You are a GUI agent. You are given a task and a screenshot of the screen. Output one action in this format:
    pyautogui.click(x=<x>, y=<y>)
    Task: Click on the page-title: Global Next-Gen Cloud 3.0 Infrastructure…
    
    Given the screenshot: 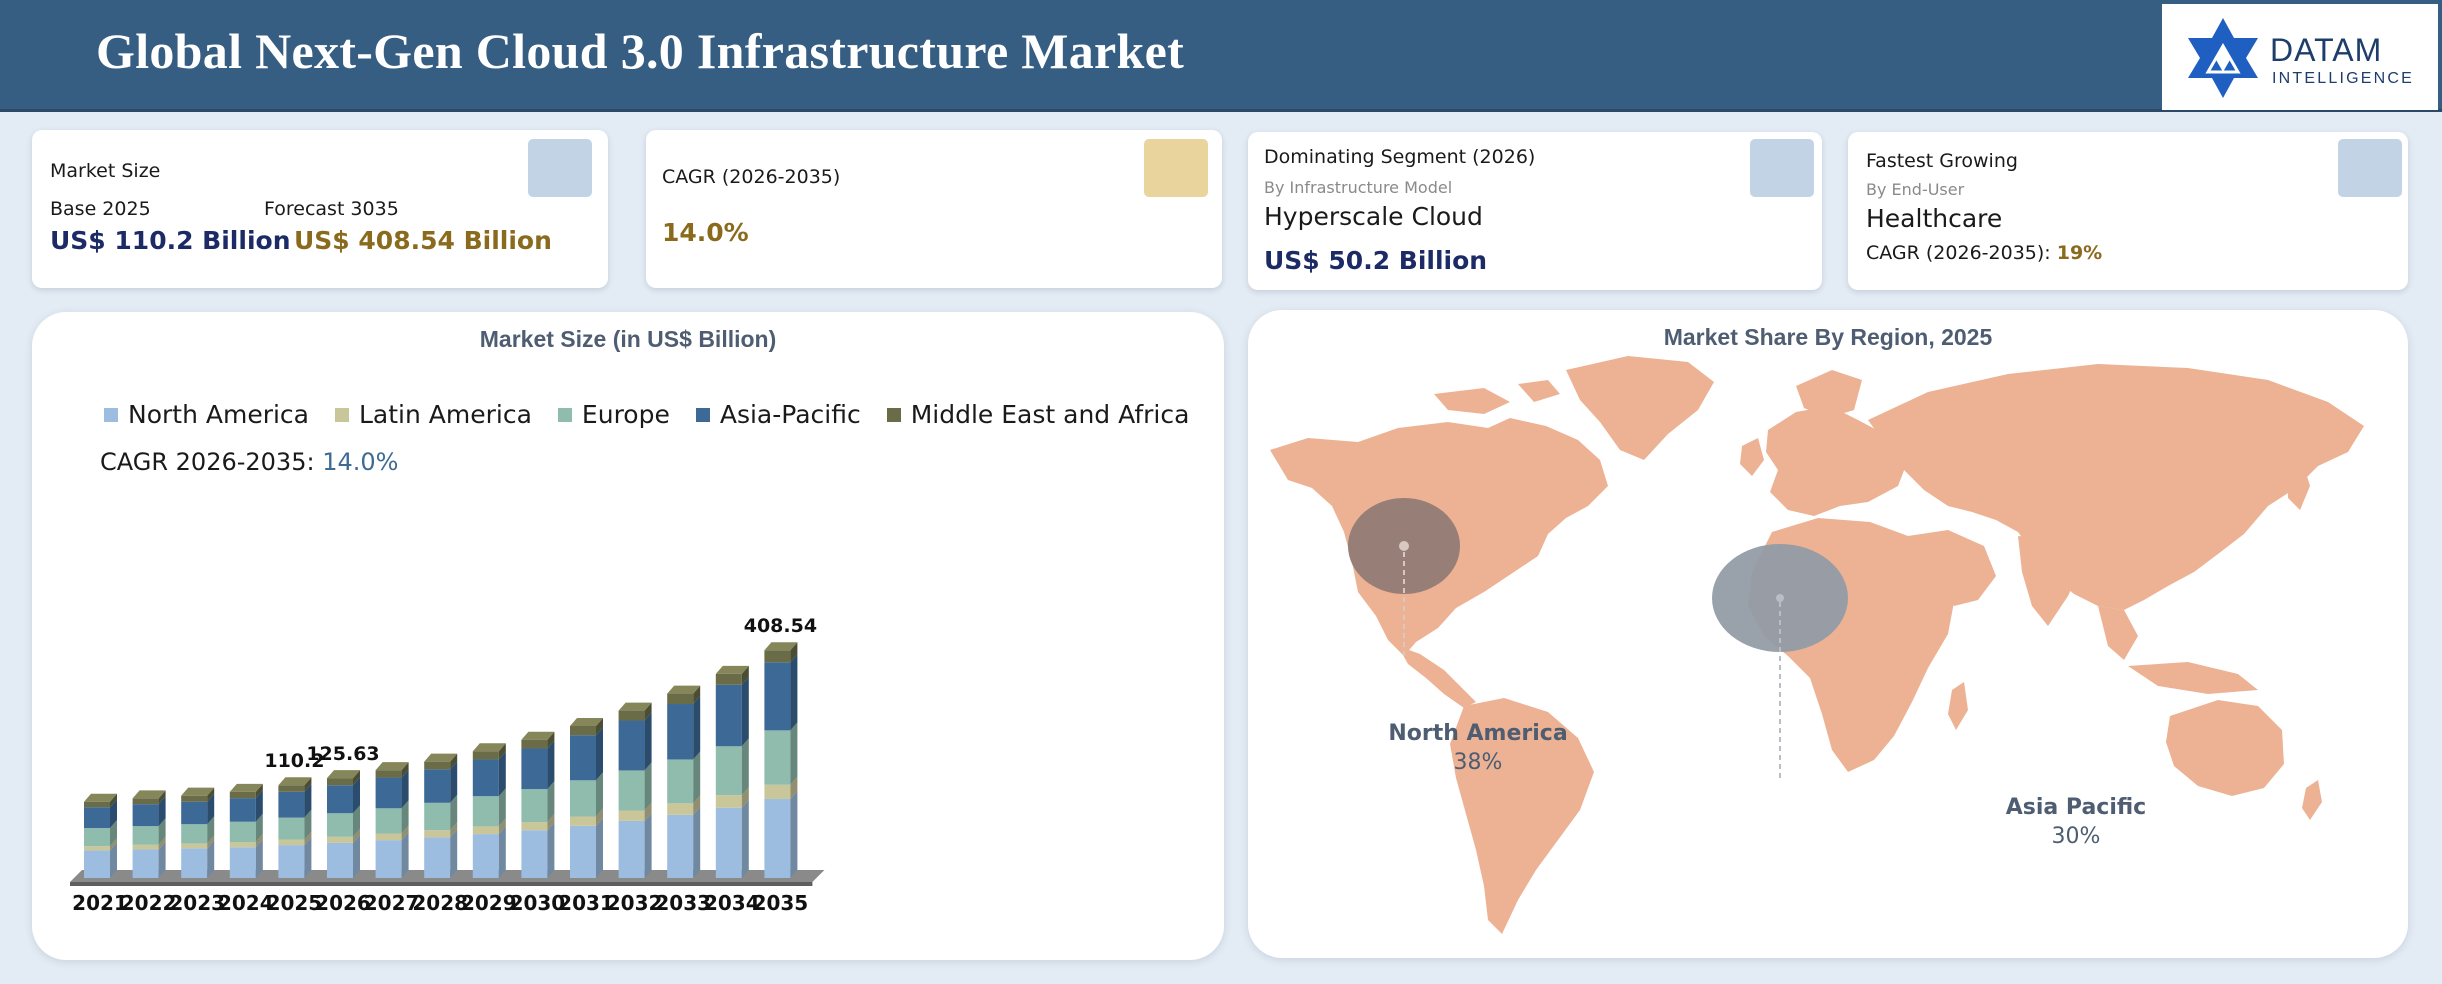 What is the action you would take?
    pyautogui.click(x=640, y=51)
    